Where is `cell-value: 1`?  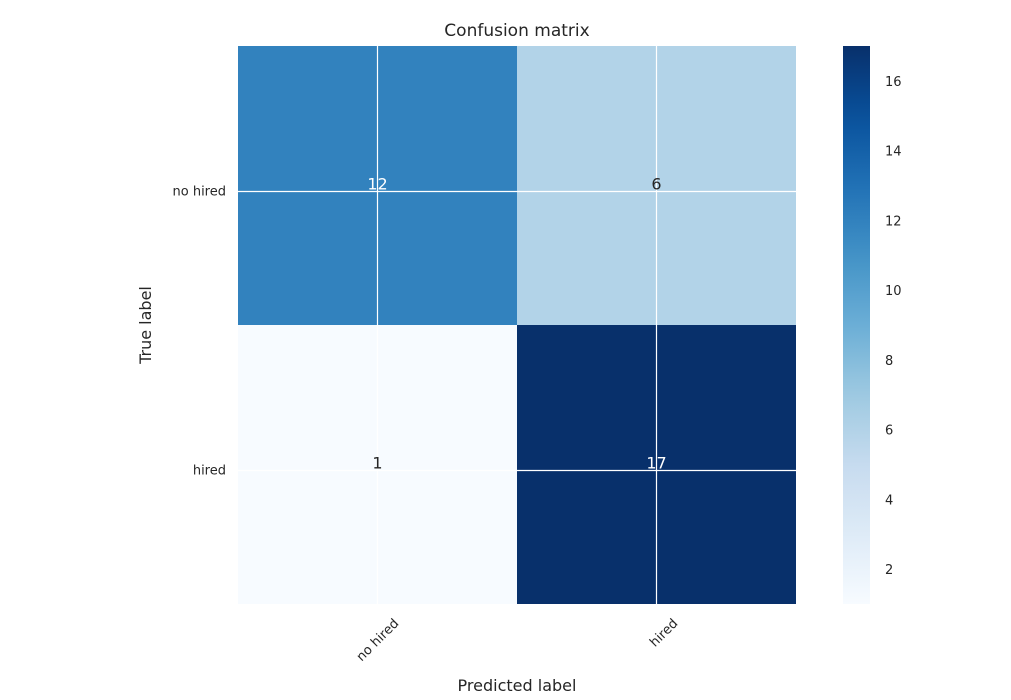 cell-value: 1 is located at coordinates (377, 463).